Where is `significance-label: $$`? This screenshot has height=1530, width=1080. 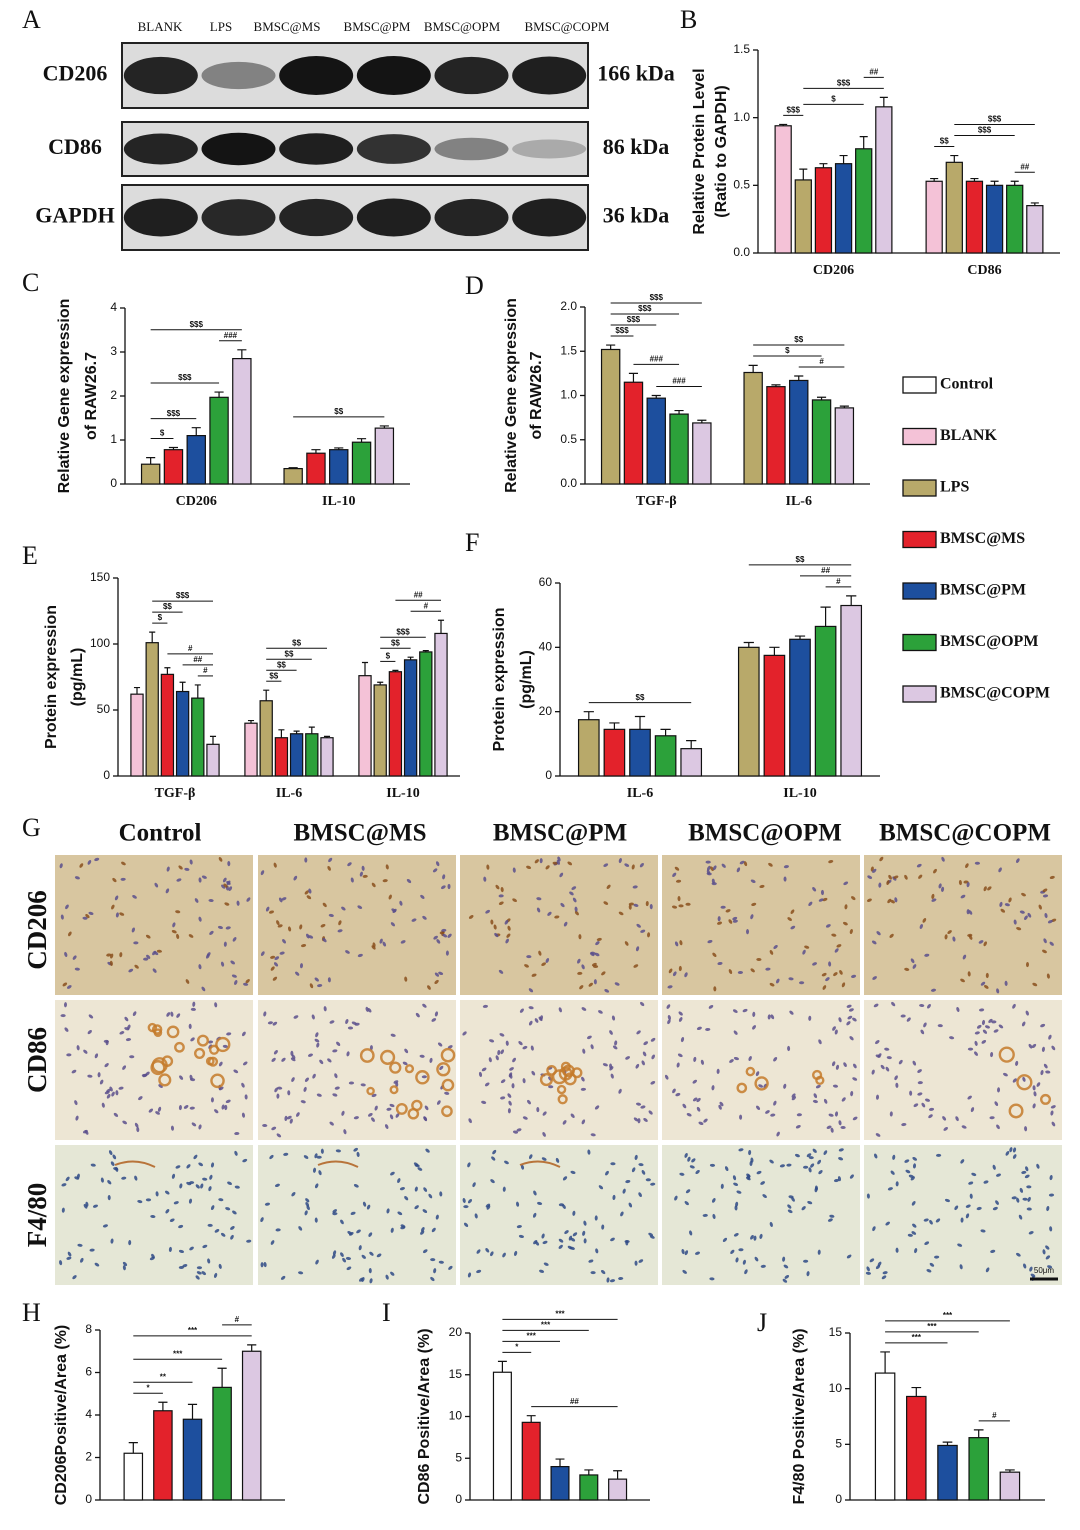
significance-label: $$ is located at coordinates (281, 664).